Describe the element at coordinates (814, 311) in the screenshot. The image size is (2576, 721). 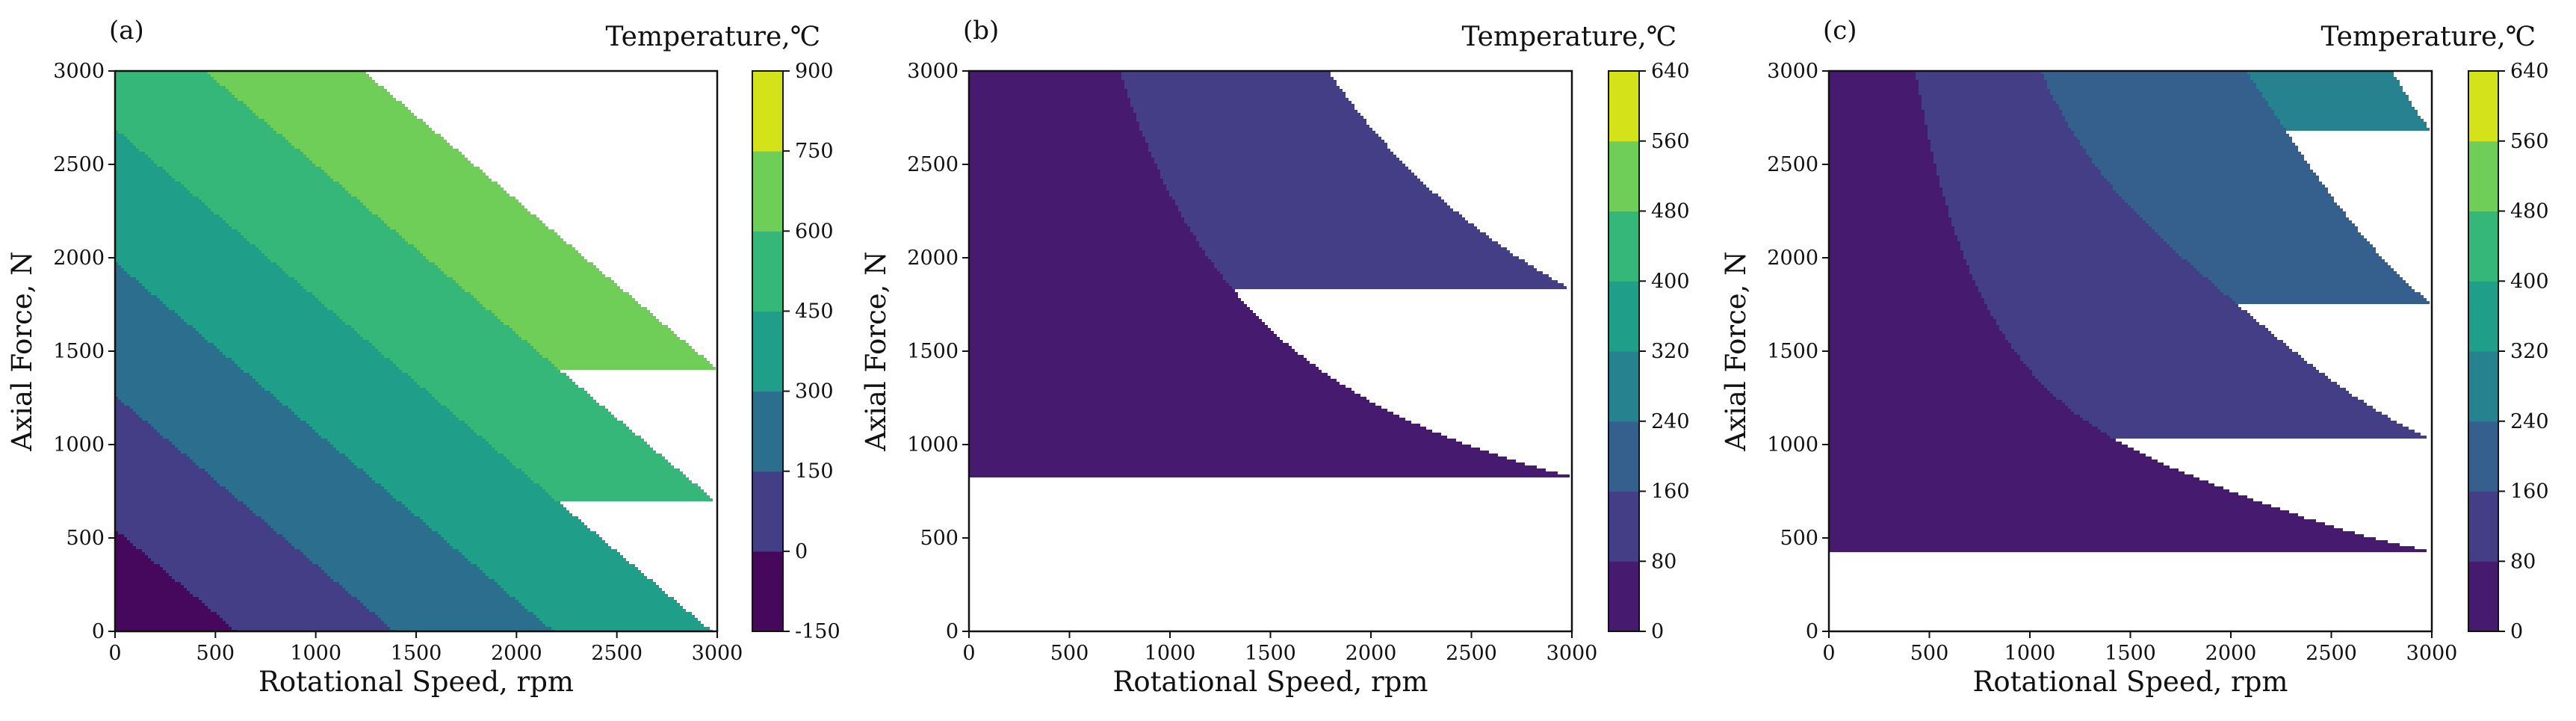
I see `colorbar-tick-label: 450` at that location.